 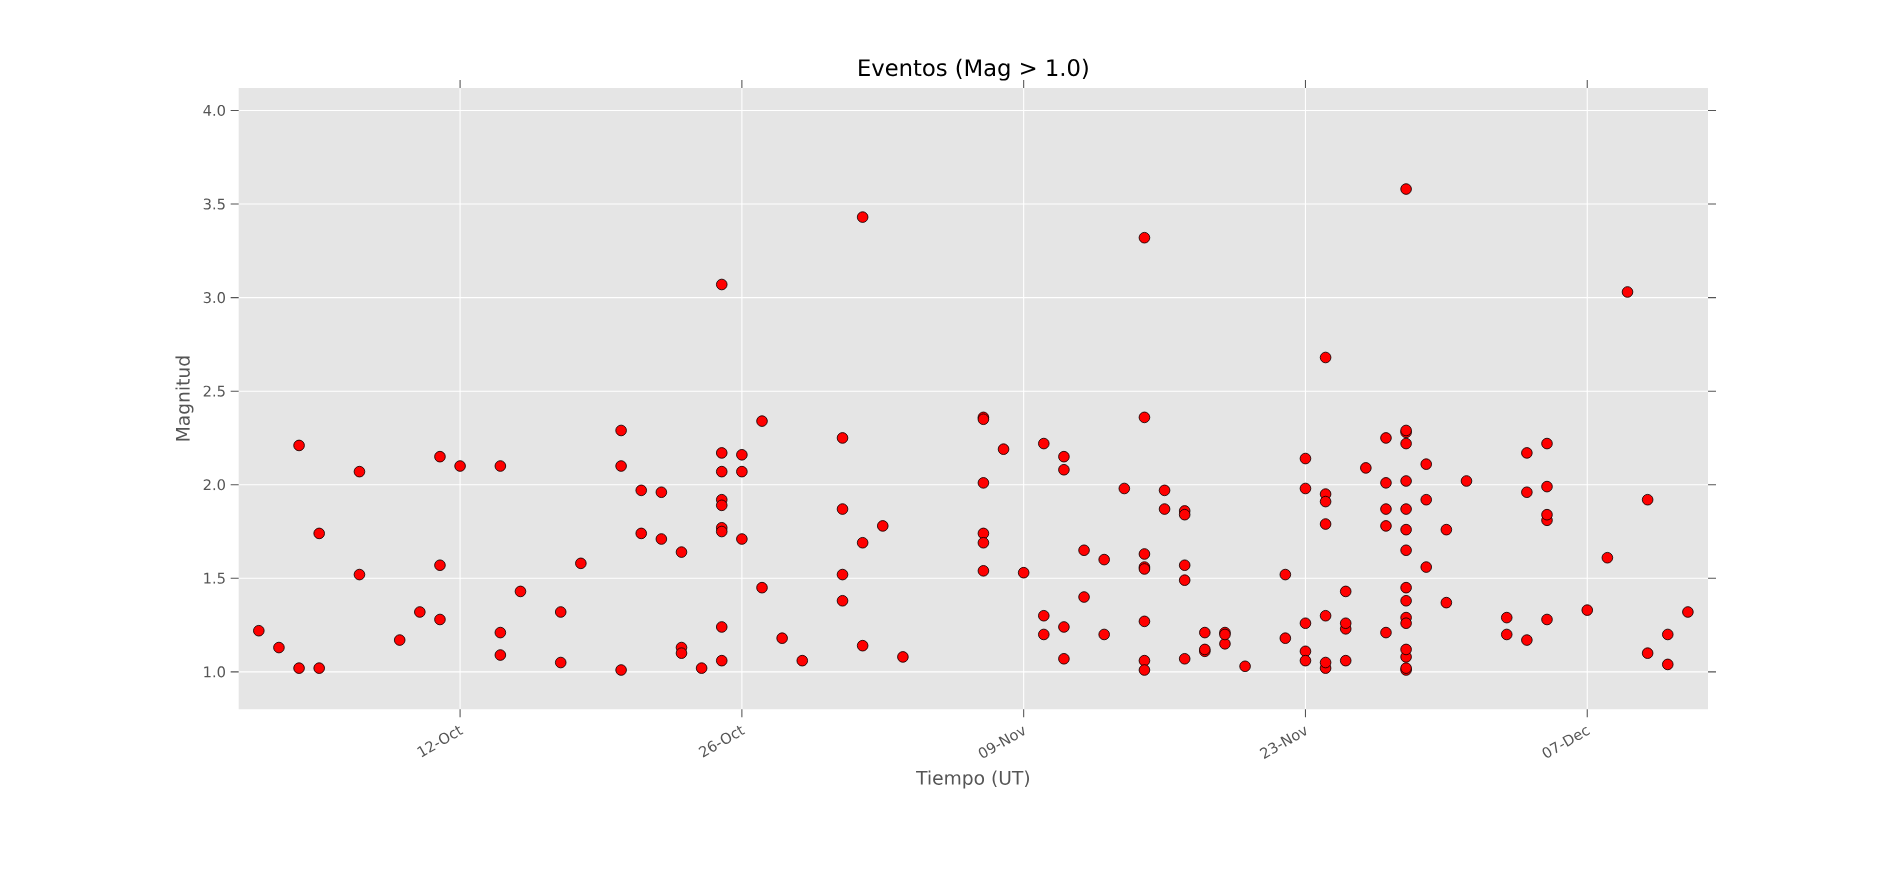 I want to click on y-tick-label: 1.5, so click(x=214, y=578).